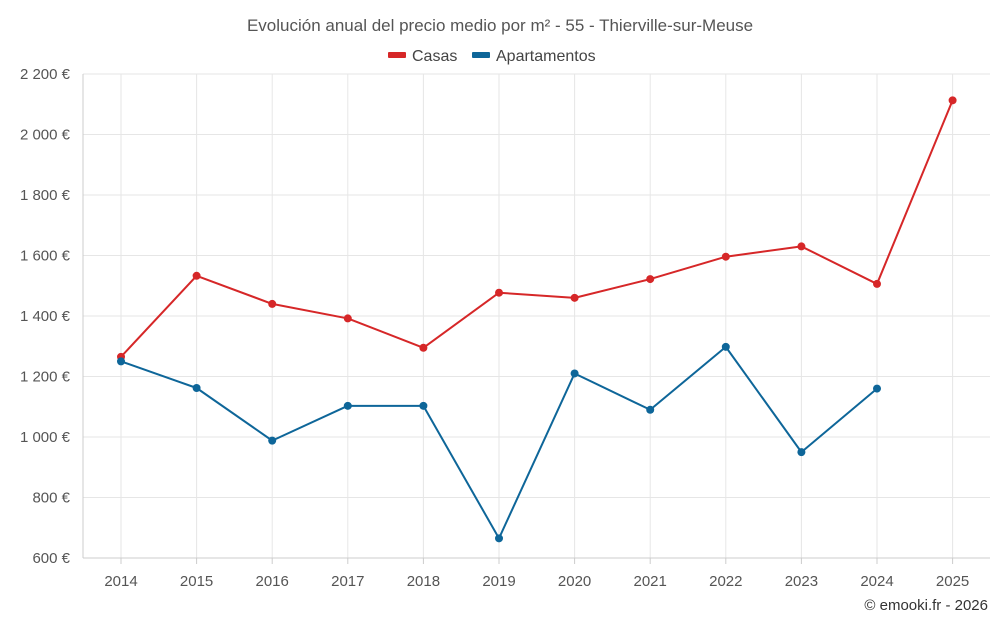  What do you see at coordinates (120, 581) in the screenshot?
I see `x-tick-label: 2014` at bounding box center [120, 581].